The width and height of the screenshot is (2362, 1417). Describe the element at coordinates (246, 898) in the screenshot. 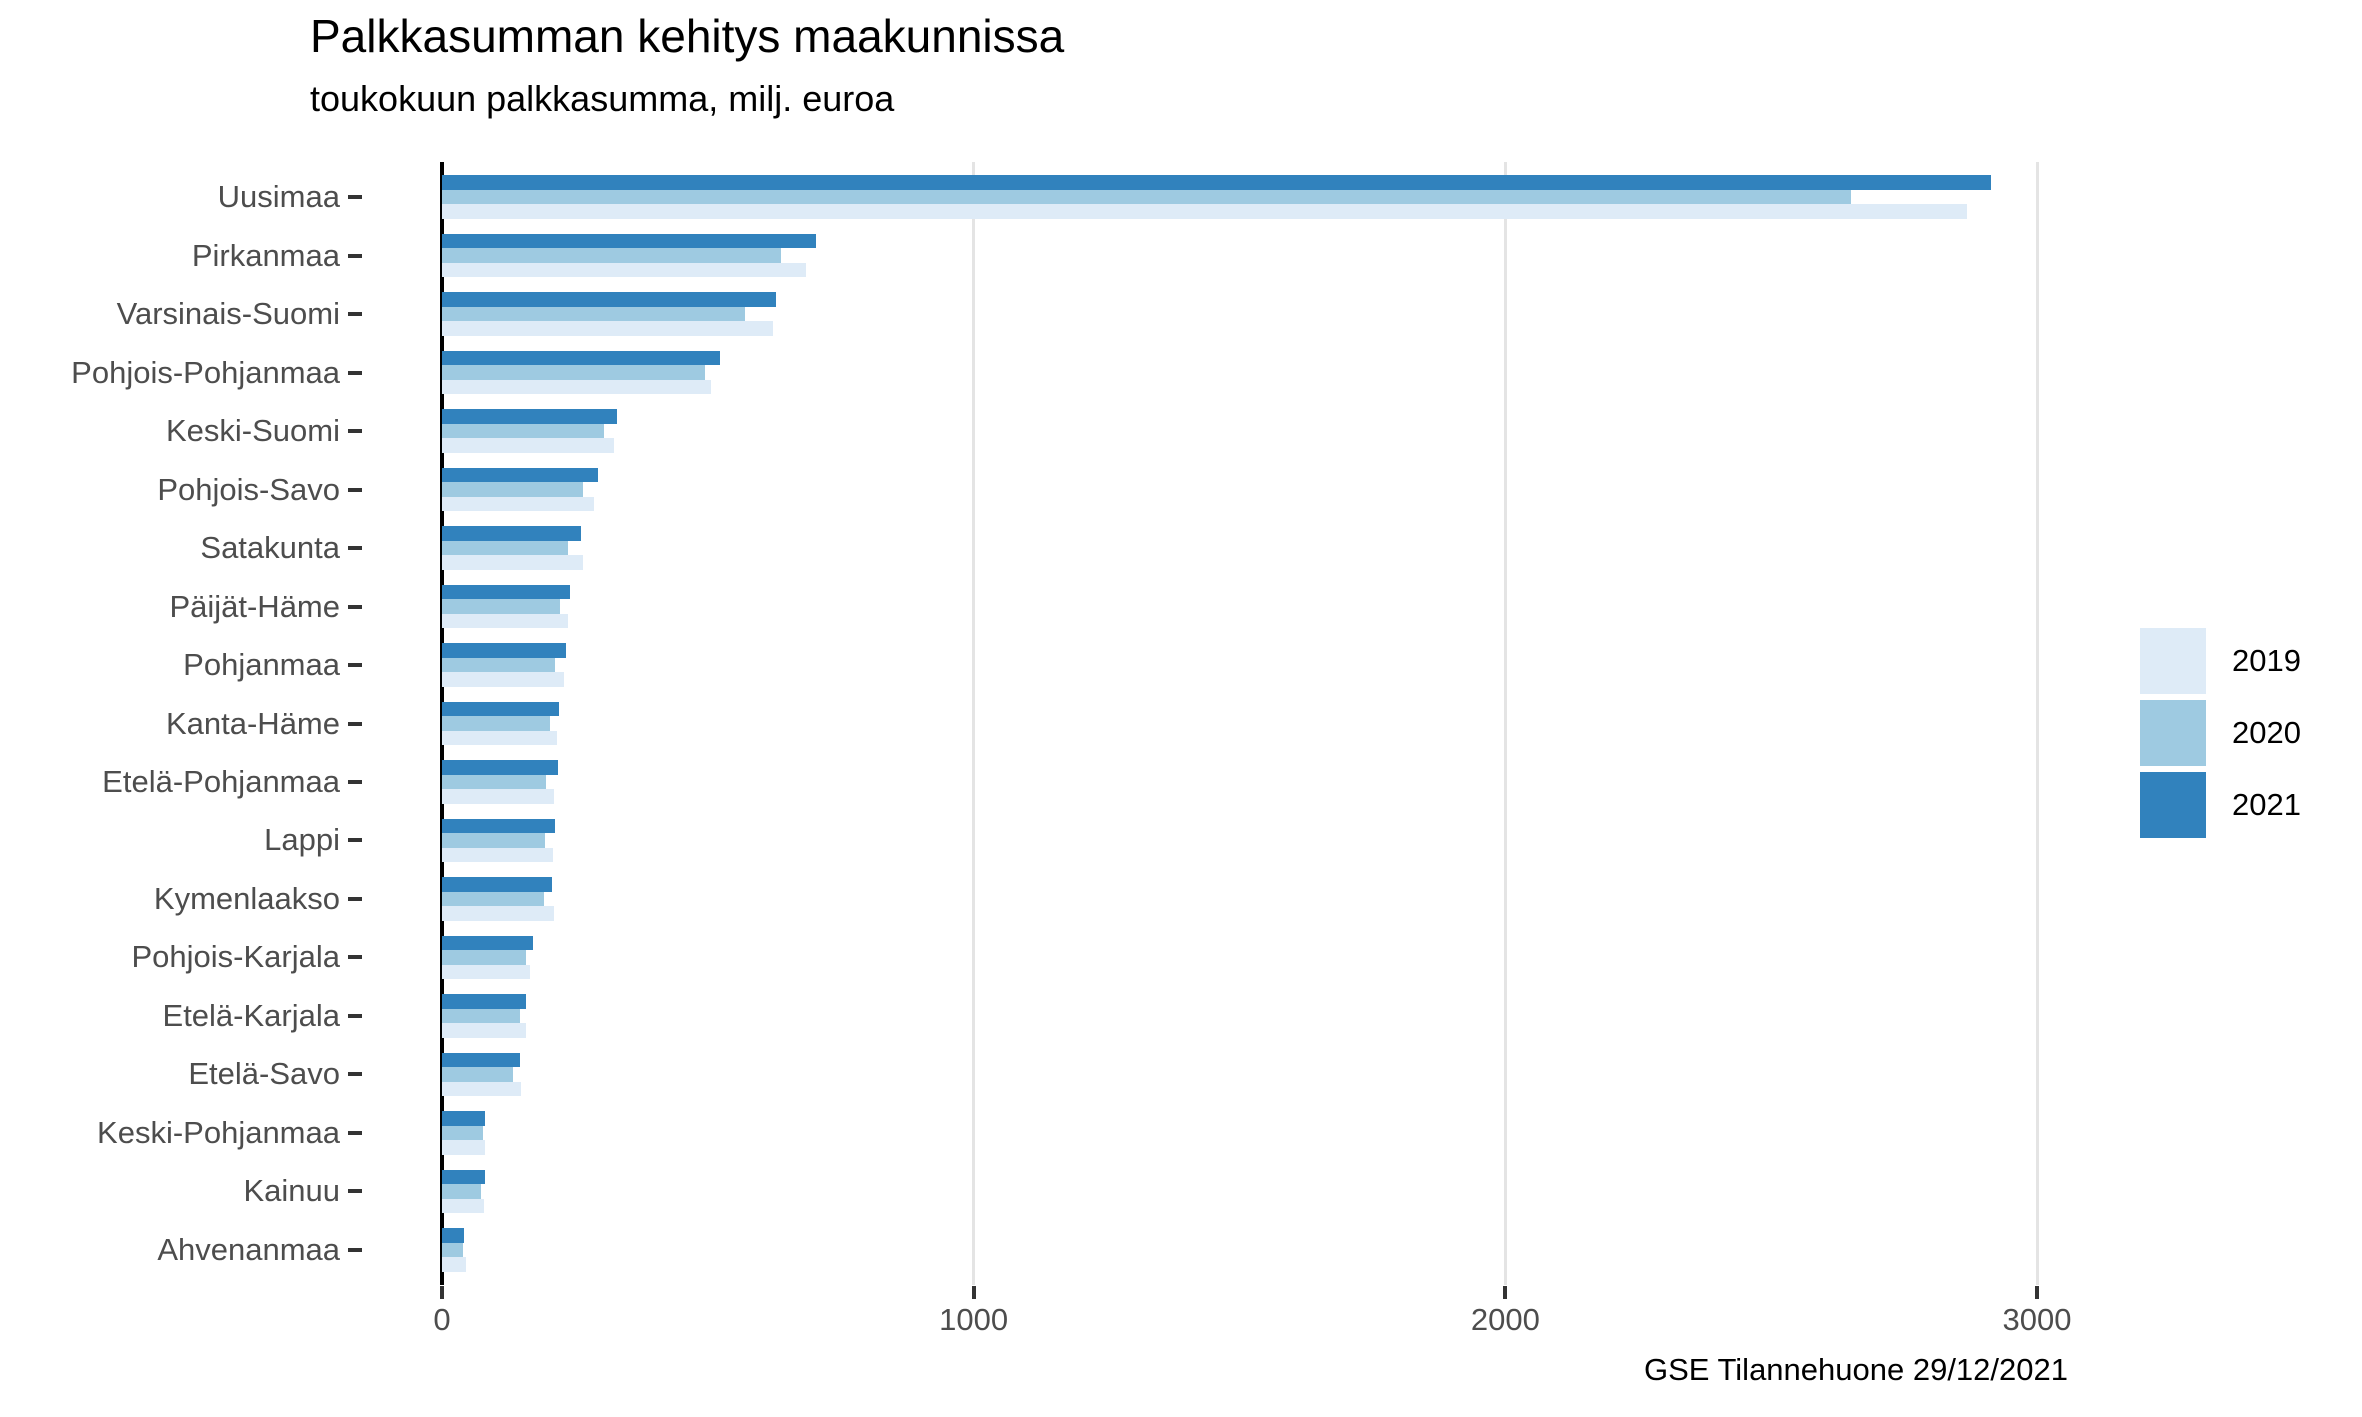

I see `y-axis-label-kymenlaakso: Kymenlaakso` at that location.